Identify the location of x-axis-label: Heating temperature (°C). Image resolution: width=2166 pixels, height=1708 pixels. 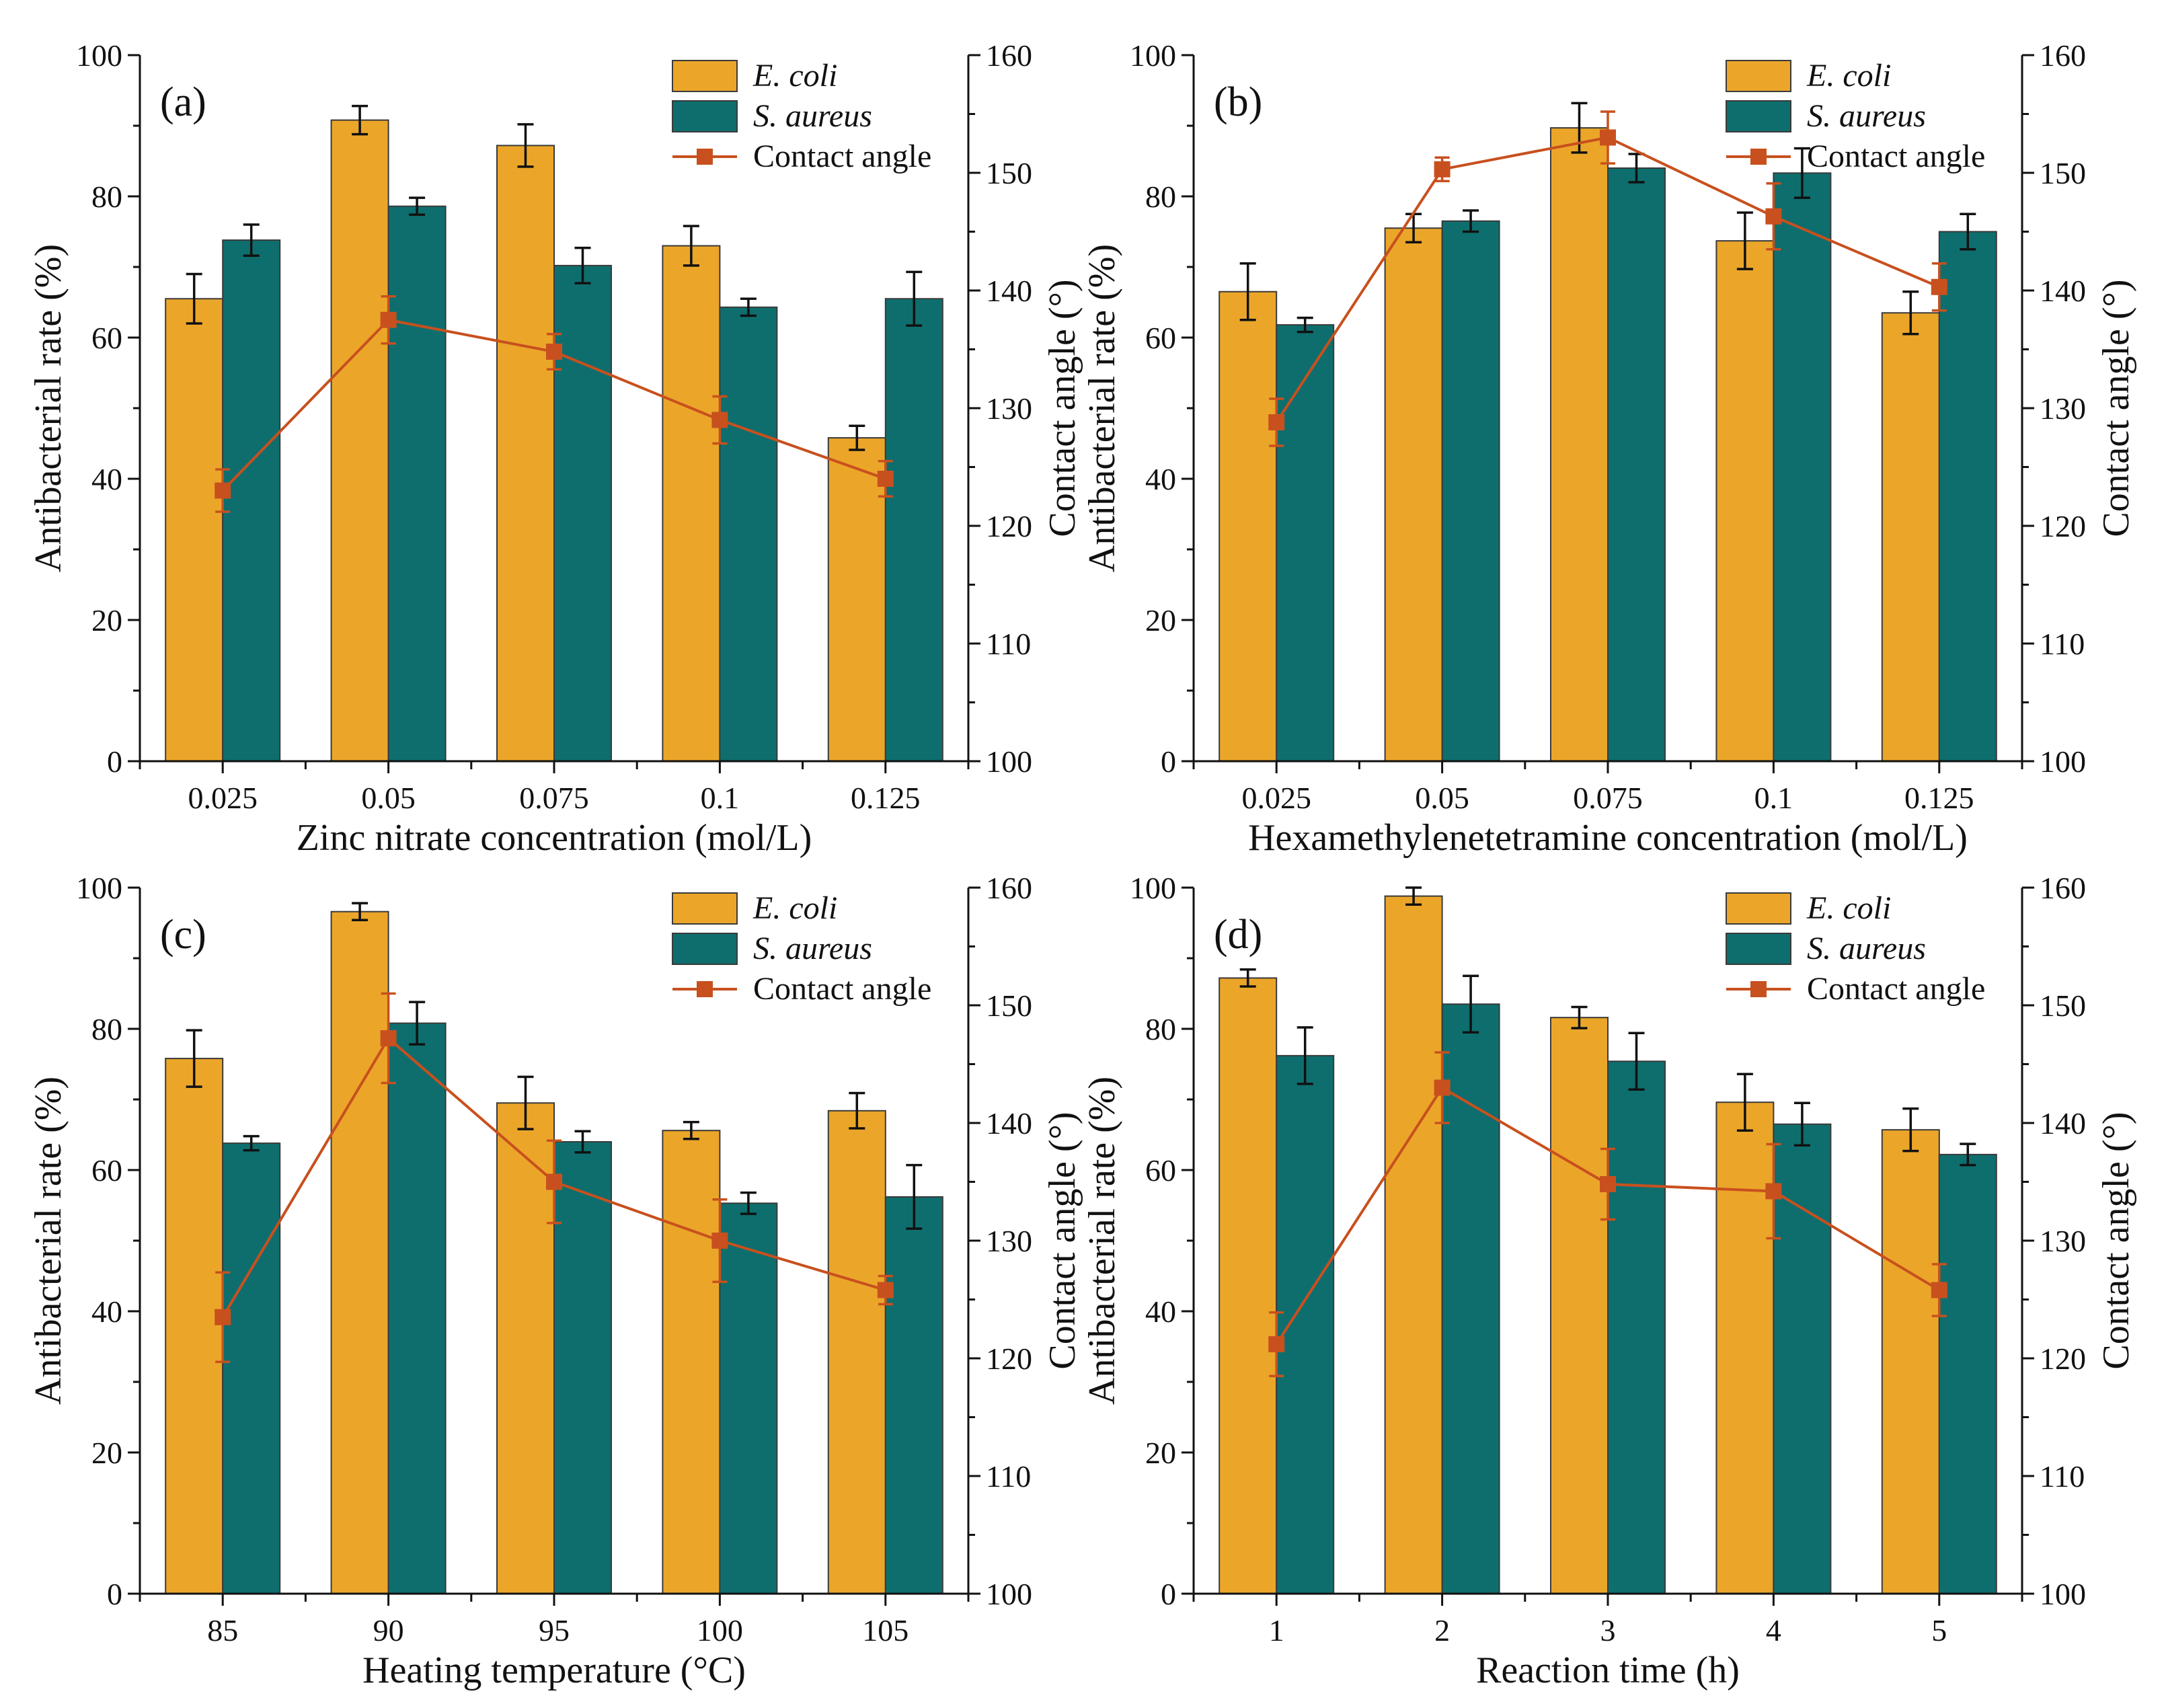
(554, 1670).